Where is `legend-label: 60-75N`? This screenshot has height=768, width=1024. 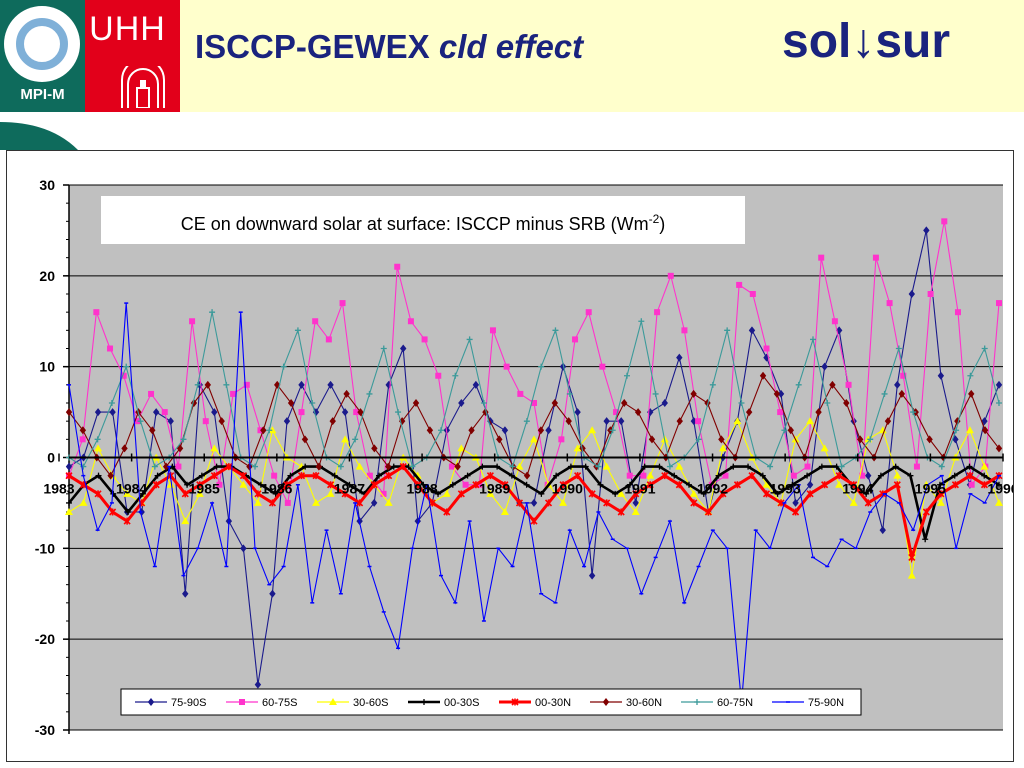
legend-label: 60-75N is located at coordinates (735, 703).